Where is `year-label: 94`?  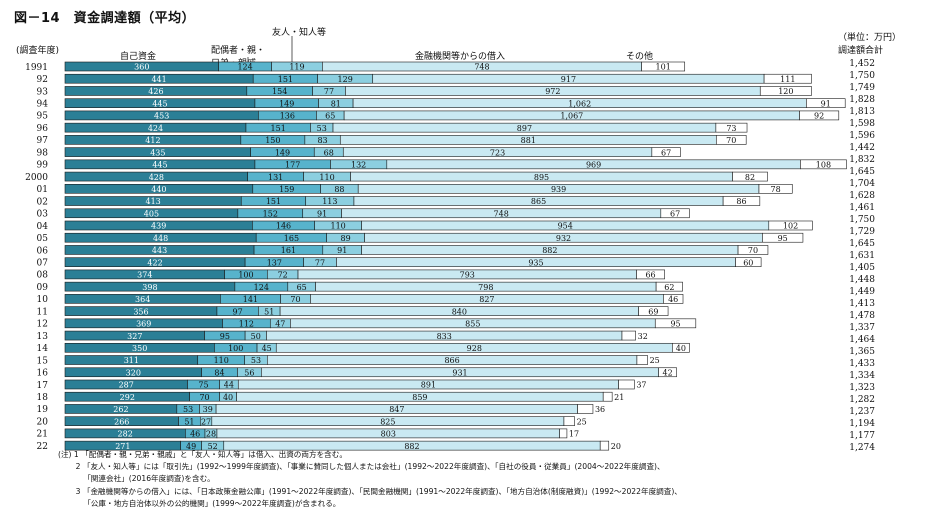 year-label: 94 is located at coordinates (43, 104).